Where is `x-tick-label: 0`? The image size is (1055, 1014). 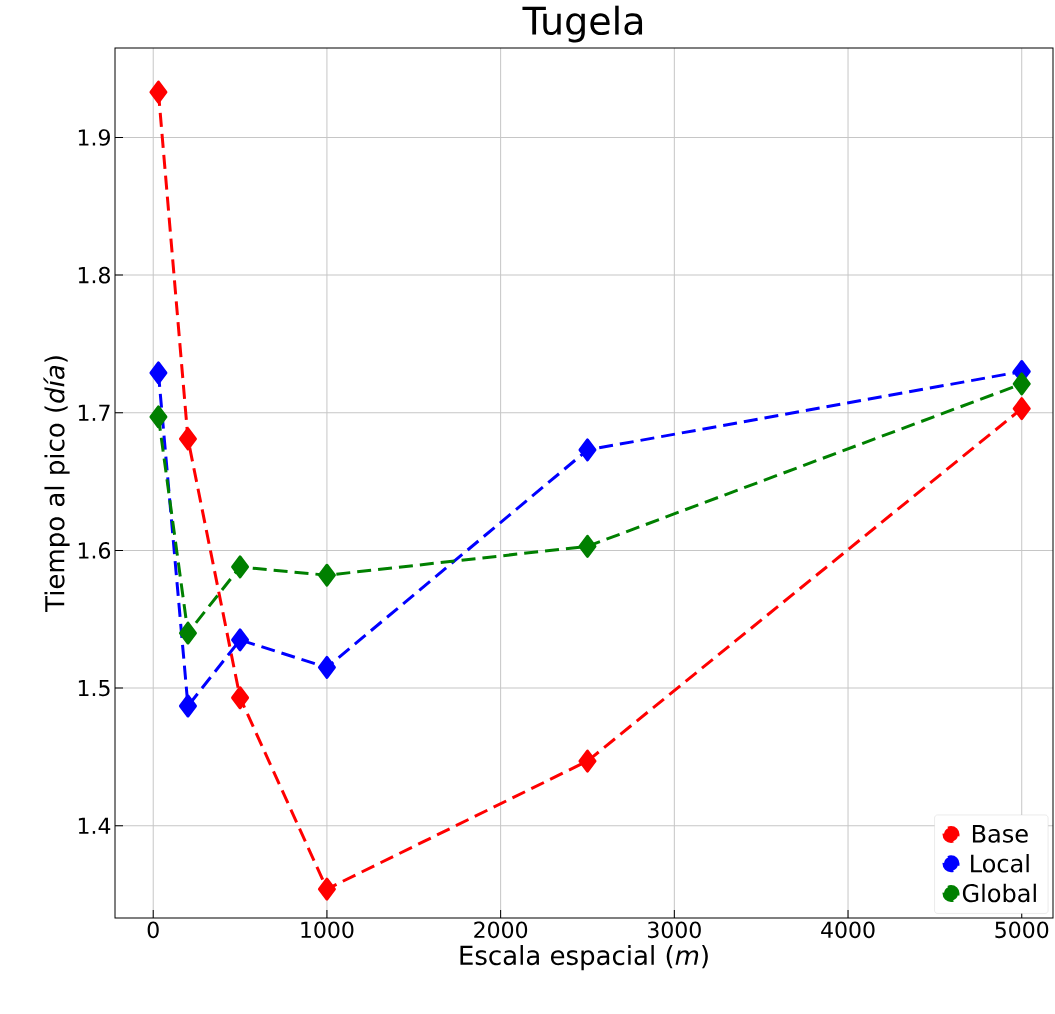 x-tick-label: 0 is located at coordinates (153, 930).